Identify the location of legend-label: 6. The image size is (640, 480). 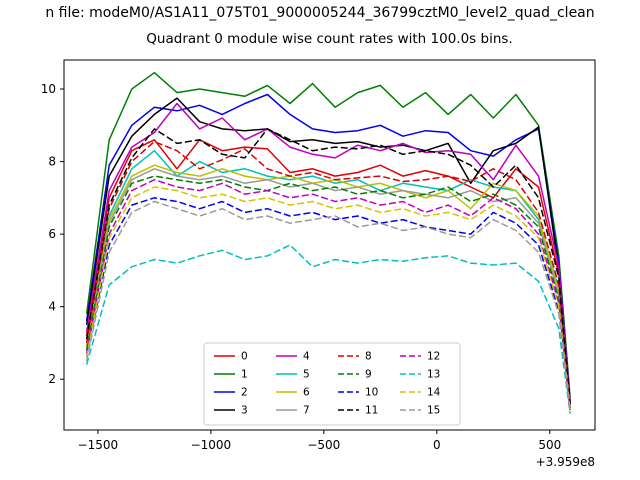
(306, 393).